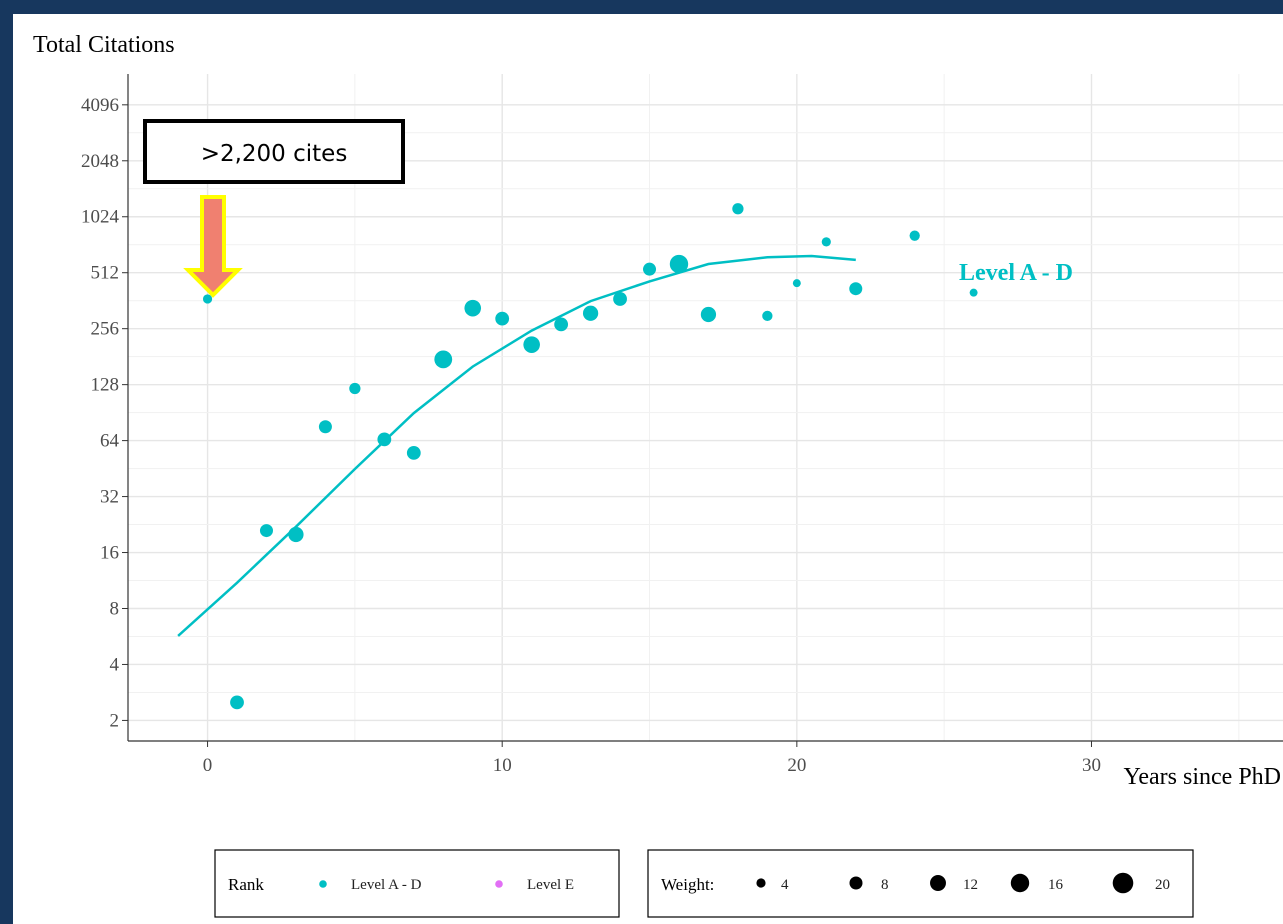  What do you see at coordinates (386, 885) in the screenshot?
I see `legend-rank-label: Level A - D` at bounding box center [386, 885].